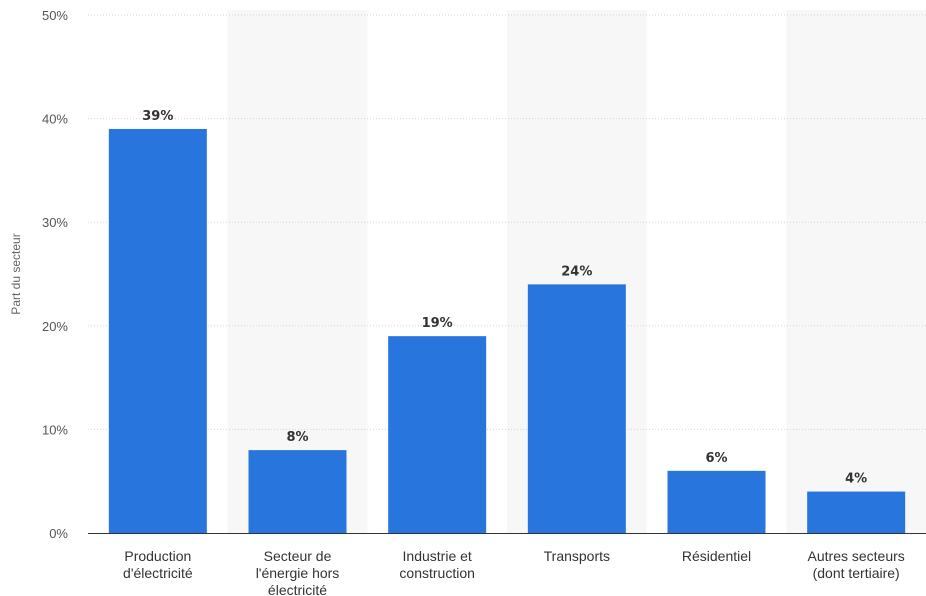  Describe the element at coordinates (158, 564) in the screenshot. I see `x-category-label: Production d'électricité` at that location.